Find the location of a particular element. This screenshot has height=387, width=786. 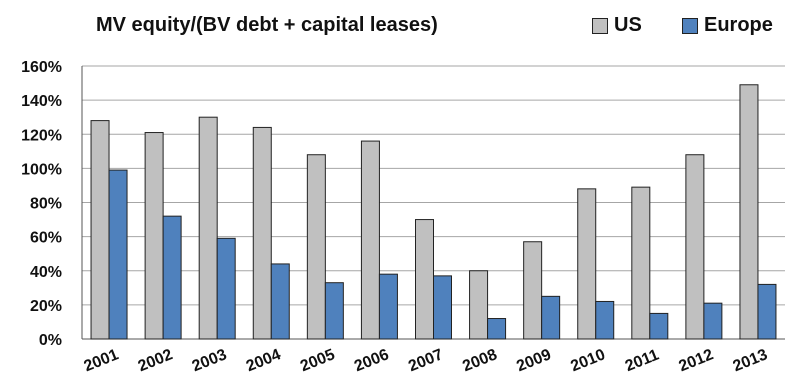

bar-europe-2002 is located at coordinates (172, 277).